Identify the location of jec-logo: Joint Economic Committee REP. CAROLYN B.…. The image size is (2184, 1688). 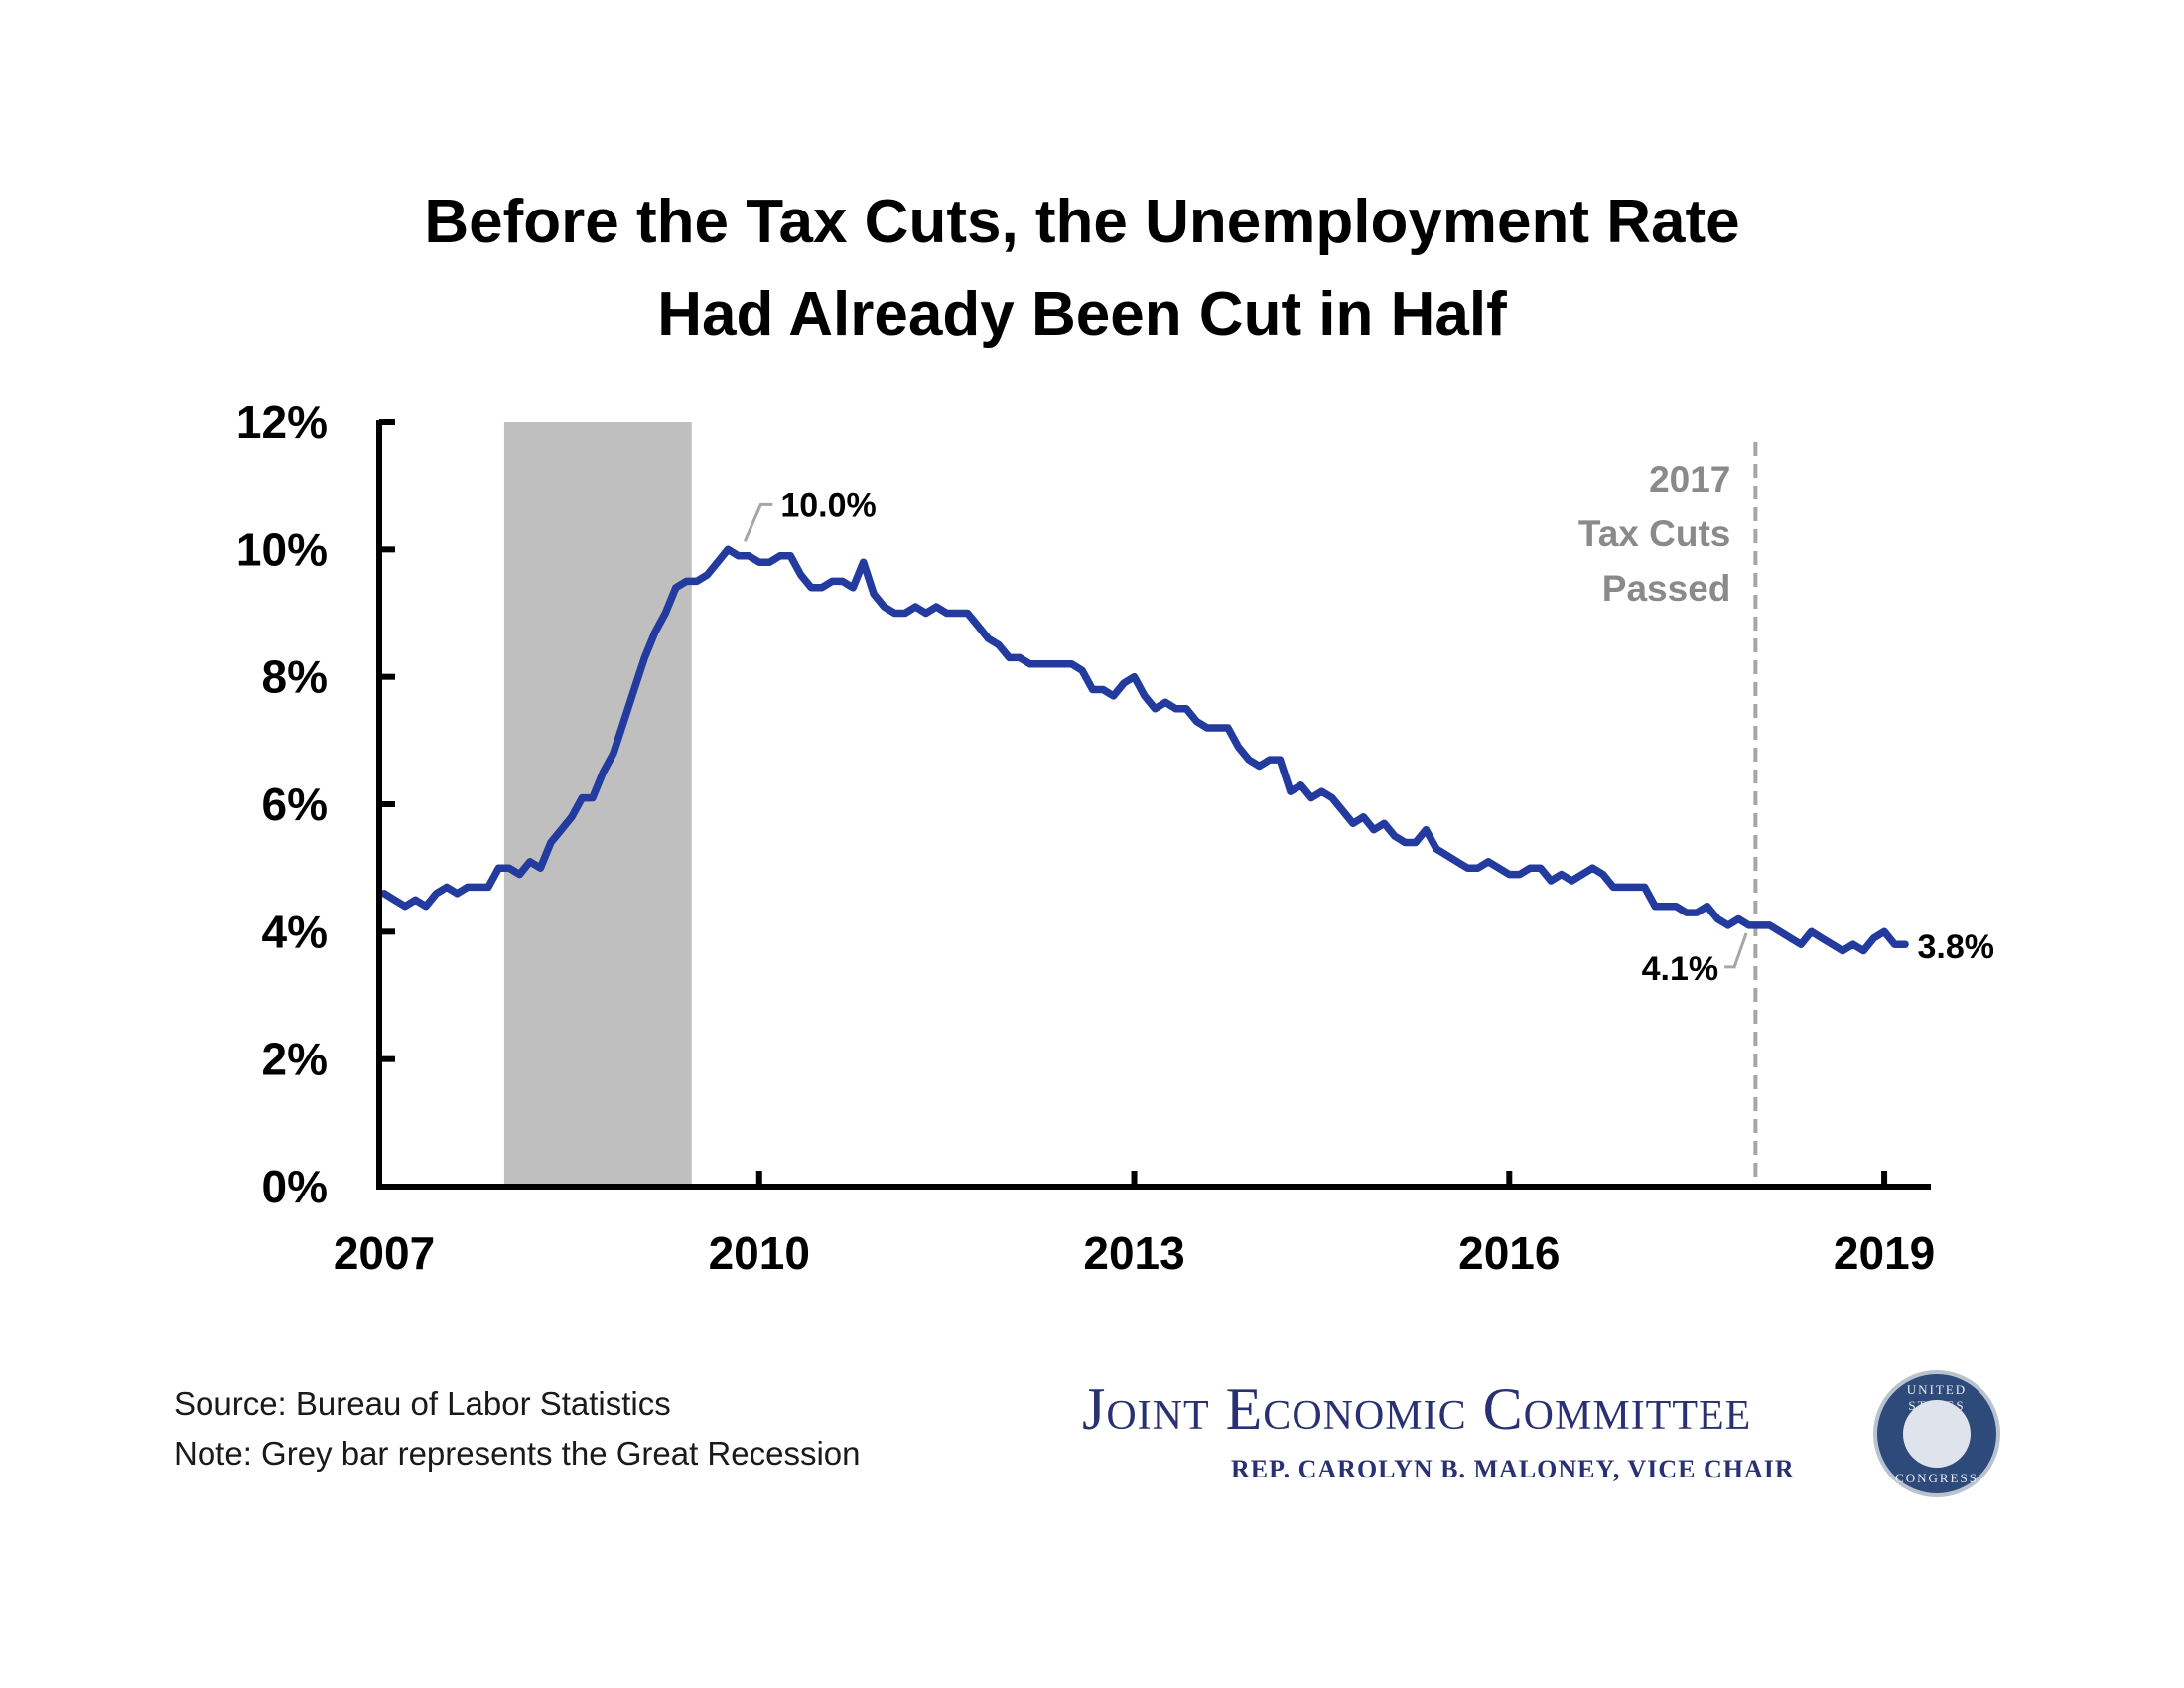
(1533, 1442).